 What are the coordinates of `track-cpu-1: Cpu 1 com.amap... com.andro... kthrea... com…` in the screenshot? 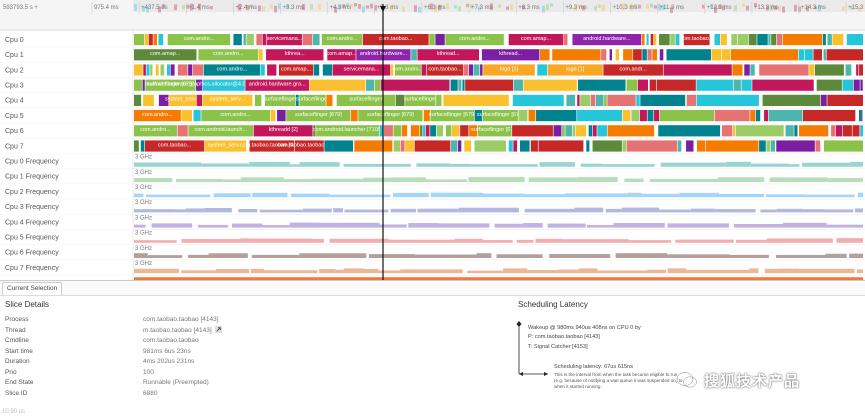 It's located at (432, 55).